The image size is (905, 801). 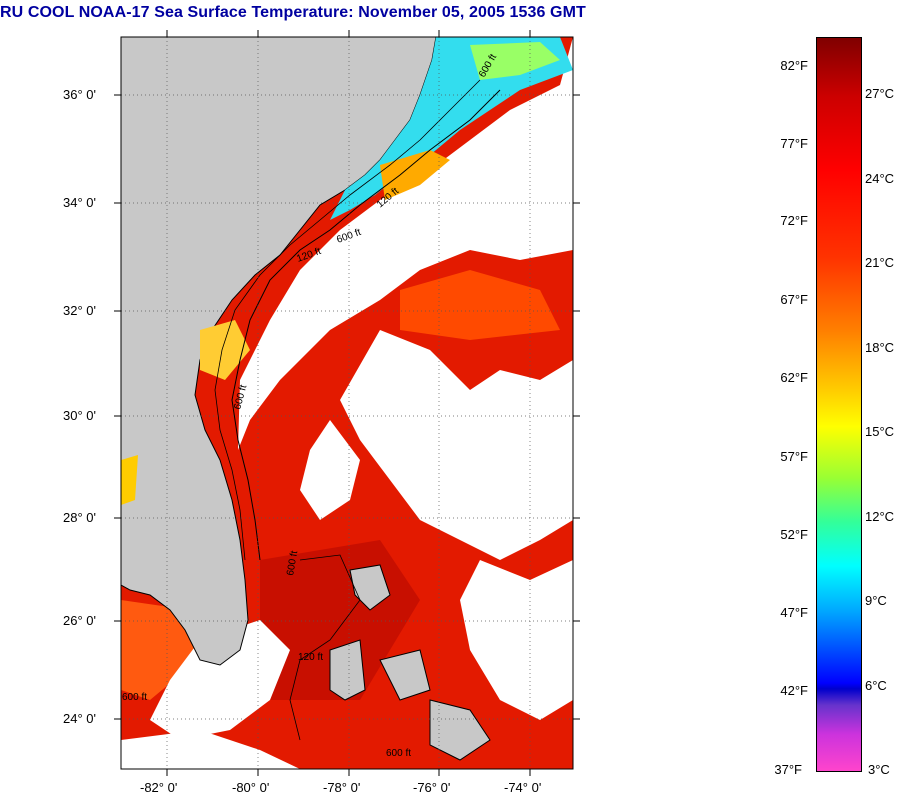 What do you see at coordinates (79, 202) in the screenshot?
I see `lat-label: 34° 0'` at bounding box center [79, 202].